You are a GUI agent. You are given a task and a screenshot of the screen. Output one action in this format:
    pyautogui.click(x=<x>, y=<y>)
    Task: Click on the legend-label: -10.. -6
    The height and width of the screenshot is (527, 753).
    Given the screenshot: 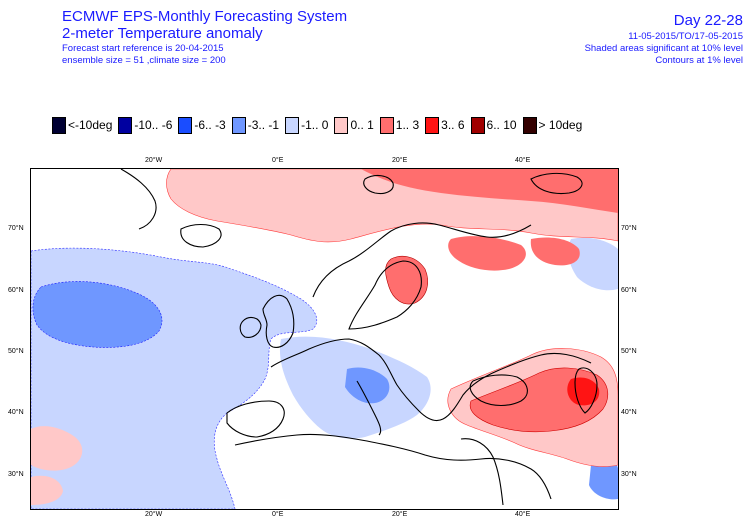 What is the action you would take?
    pyautogui.click(x=153, y=125)
    